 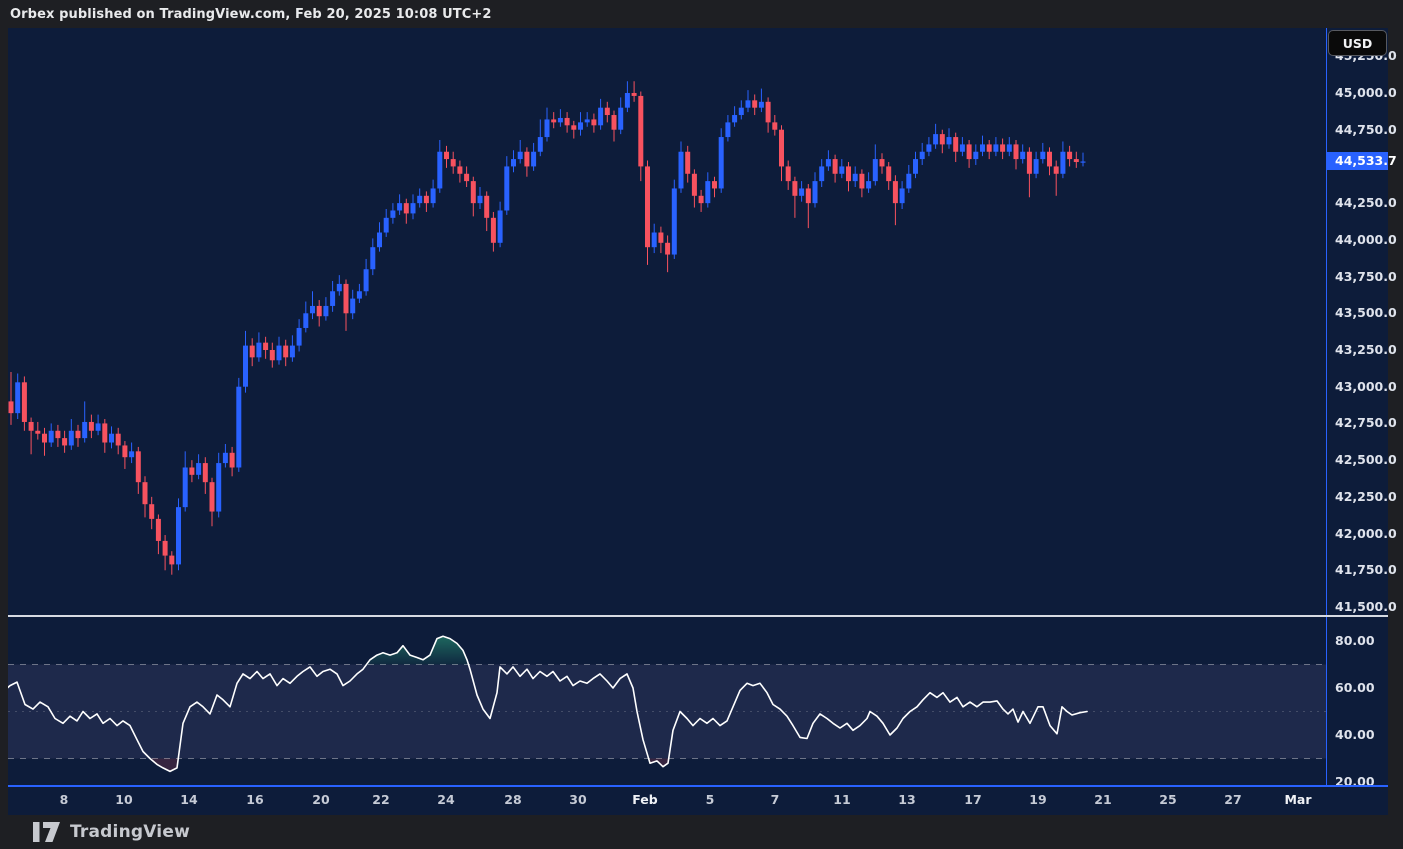 I want to click on time-axis: 8 10 14 16 20 22 24 28 30 Feb 5 7 11 13 17 19 21 25 27 Mar, so click(x=698, y=801).